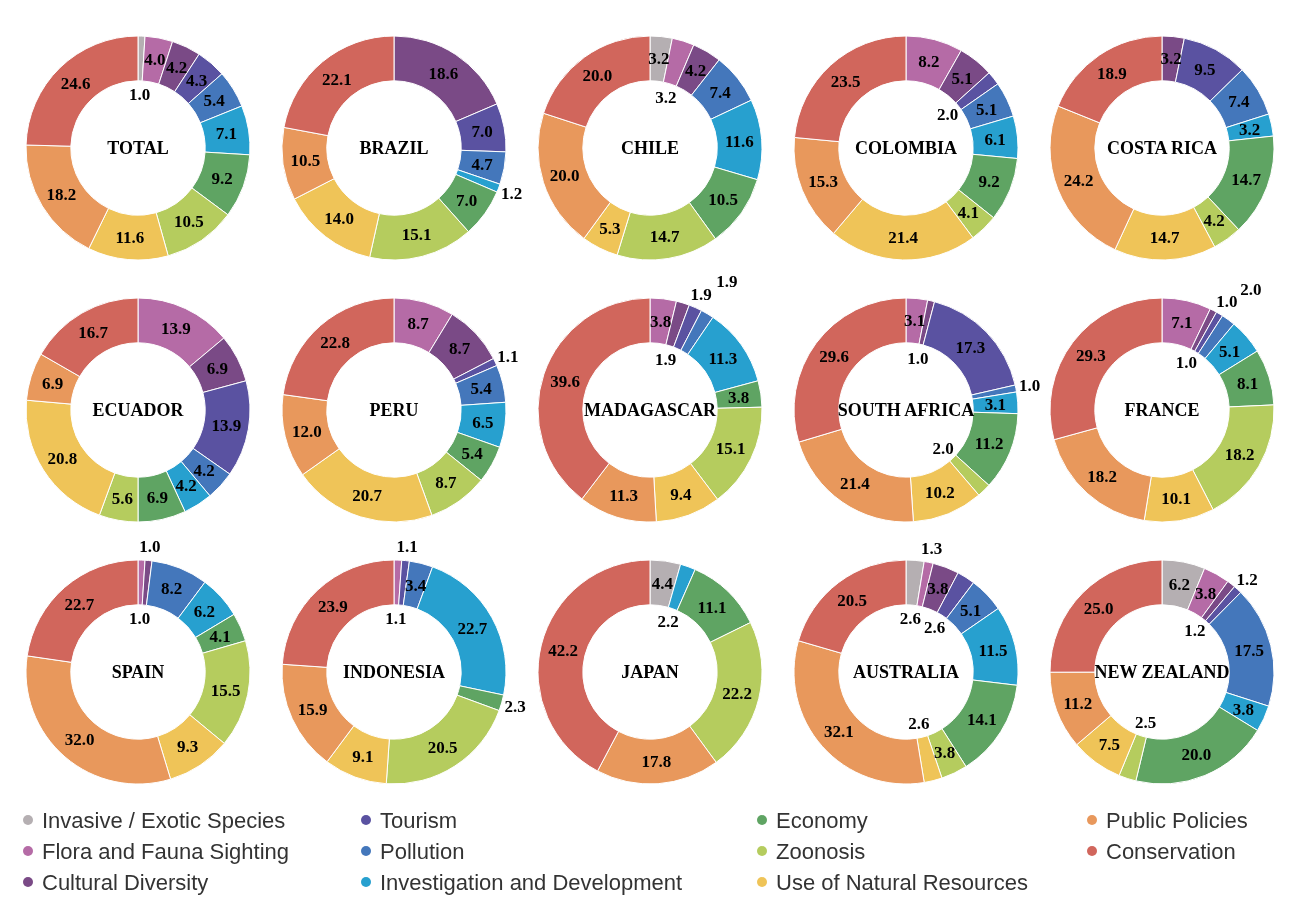 The image size is (1298, 904). Describe the element at coordinates (122, 498) in the screenshot. I see `data-label: 5.6` at that location.